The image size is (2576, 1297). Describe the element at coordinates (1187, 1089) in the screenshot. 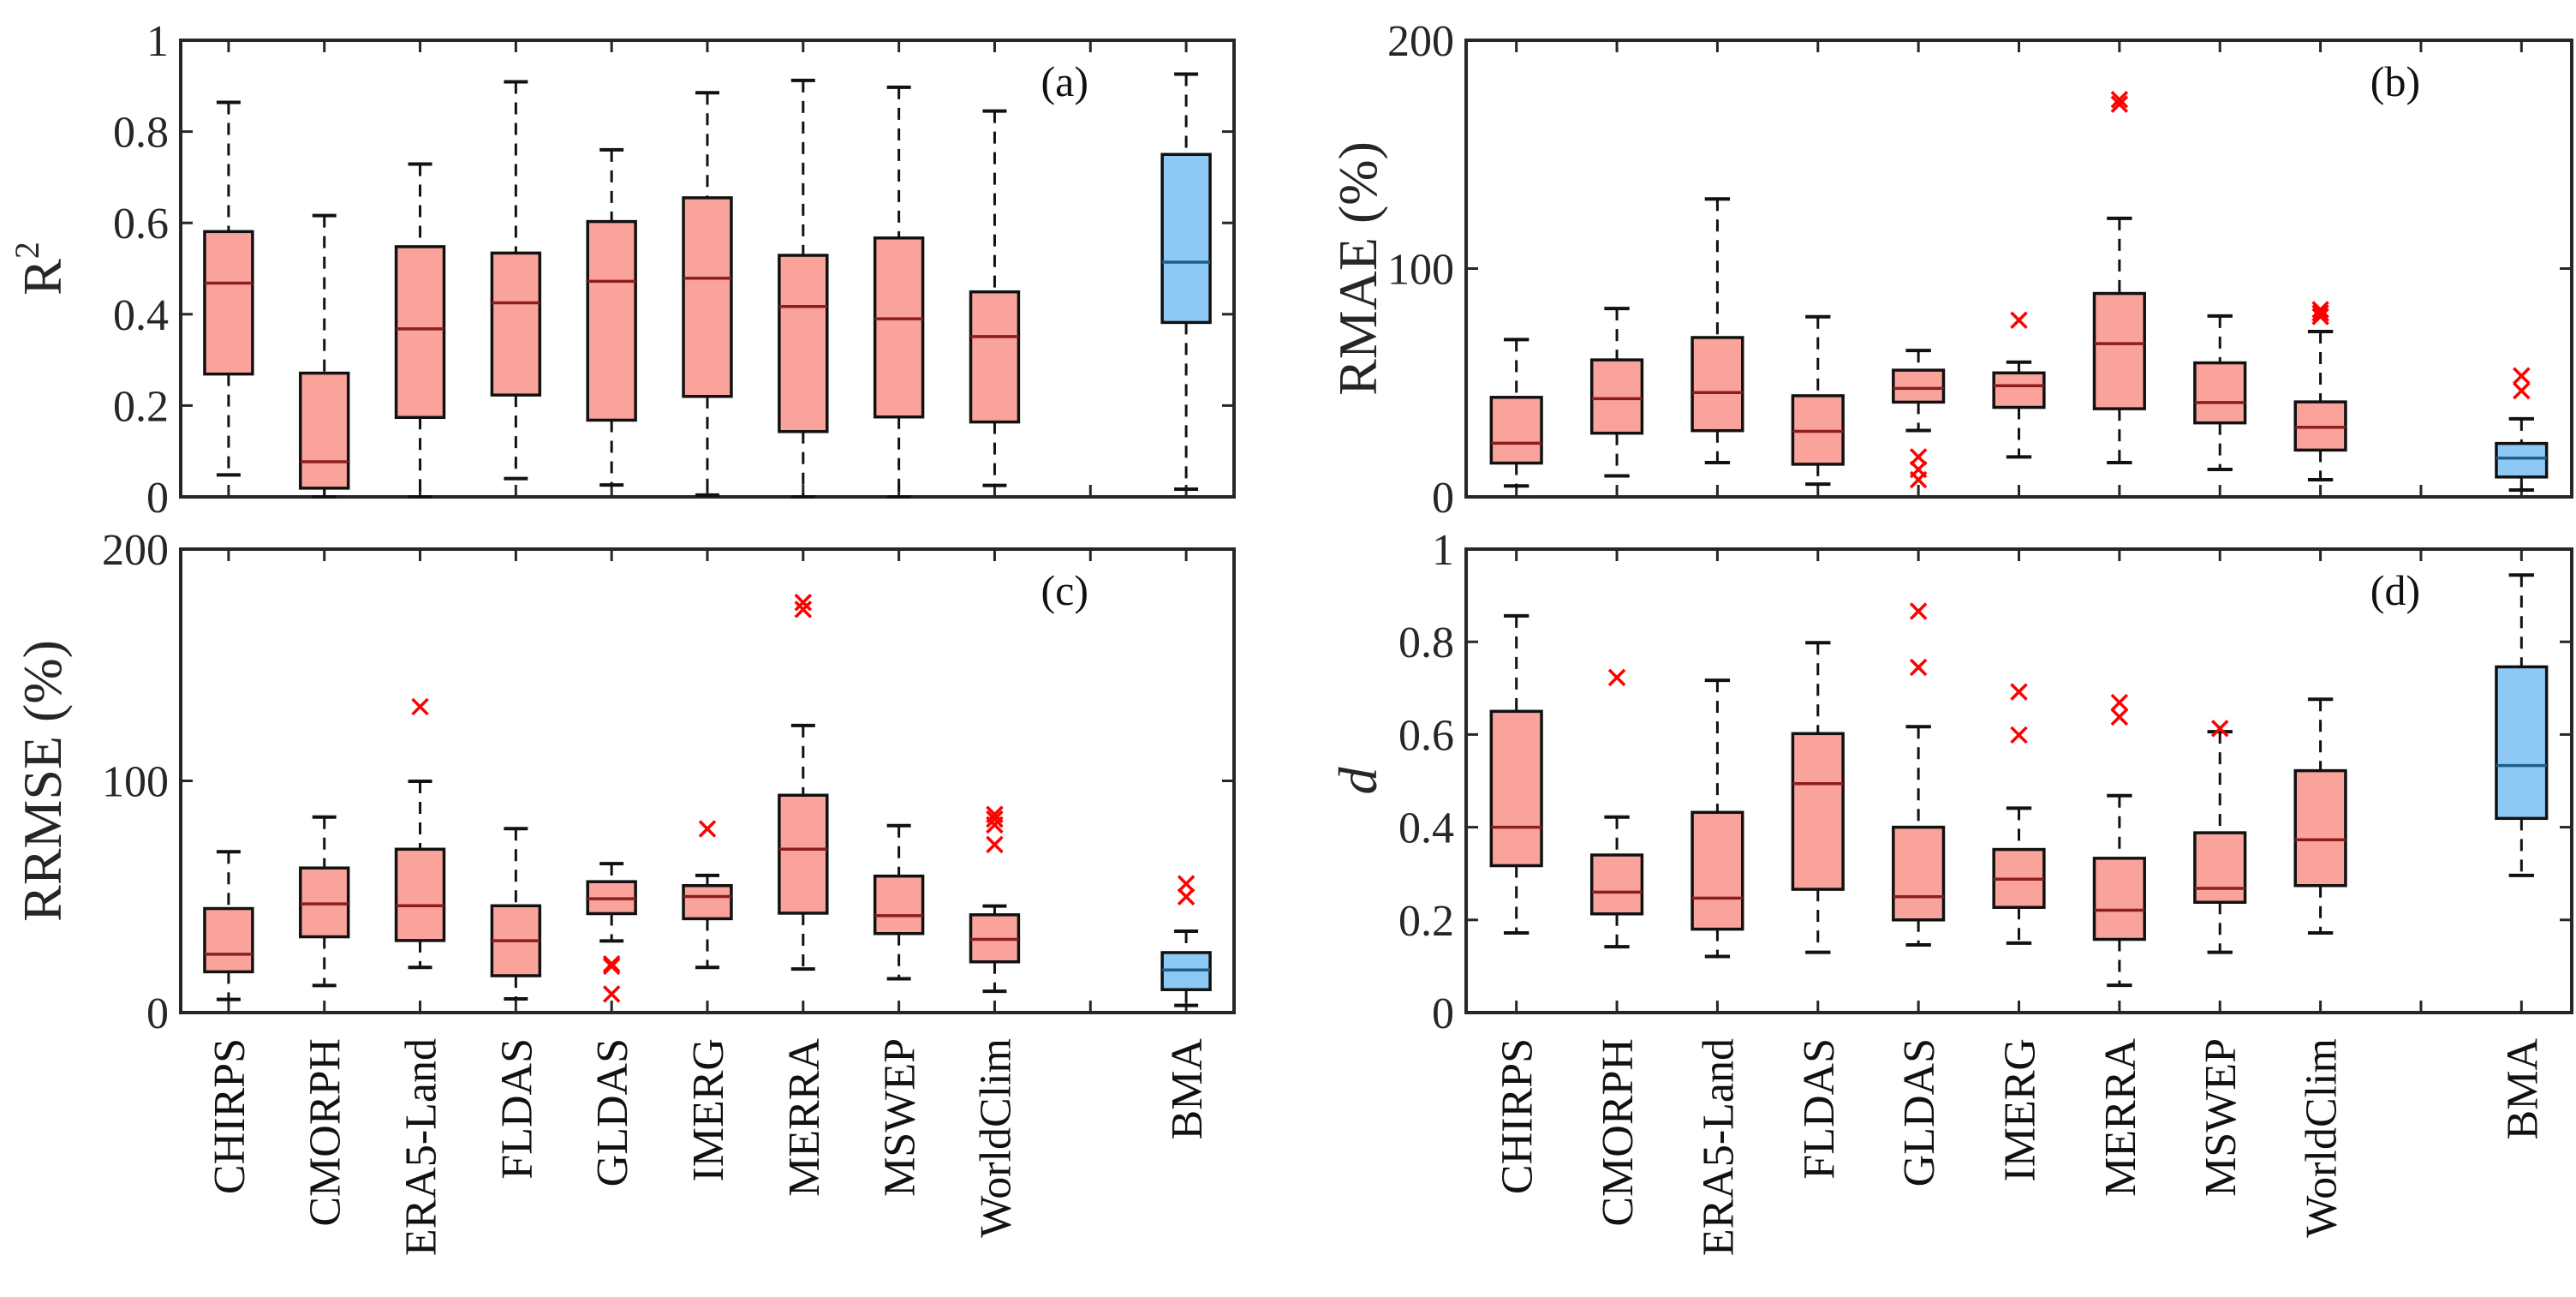

I see `x-category-label: BMA` at that location.